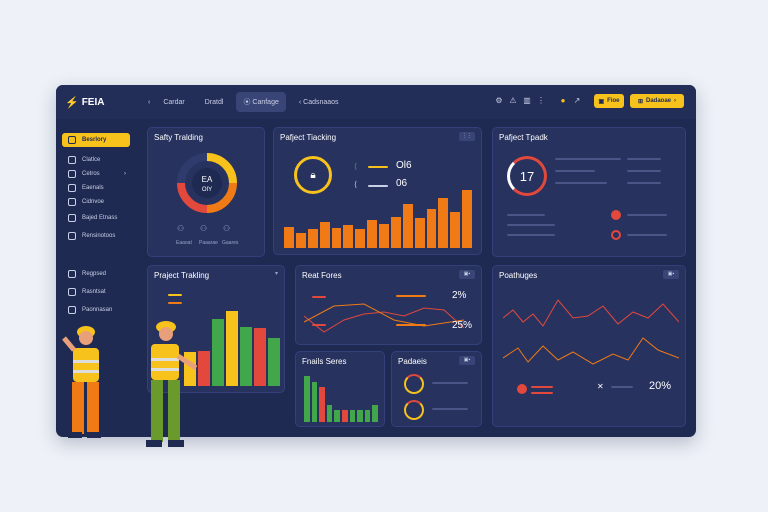 Image resolution: width=768 pixels, height=512 pixels. What do you see at coordinates (207, 179) in the screenshot?
I see `gauge-center-text: EA` at bounding box center [207, 179].